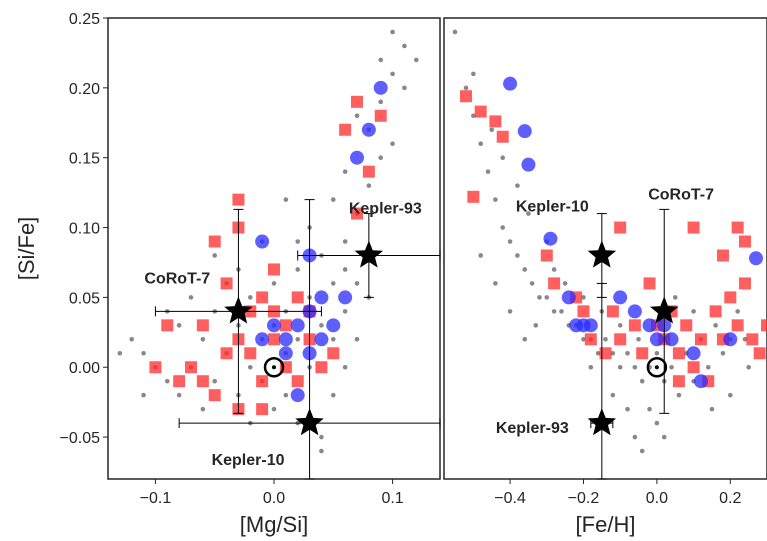 The height and width of the screenshot is (541, 767). Describe the element at coordinates (84, 89) in the screenshot. I see `y-tick-label: 0.20` at that location.